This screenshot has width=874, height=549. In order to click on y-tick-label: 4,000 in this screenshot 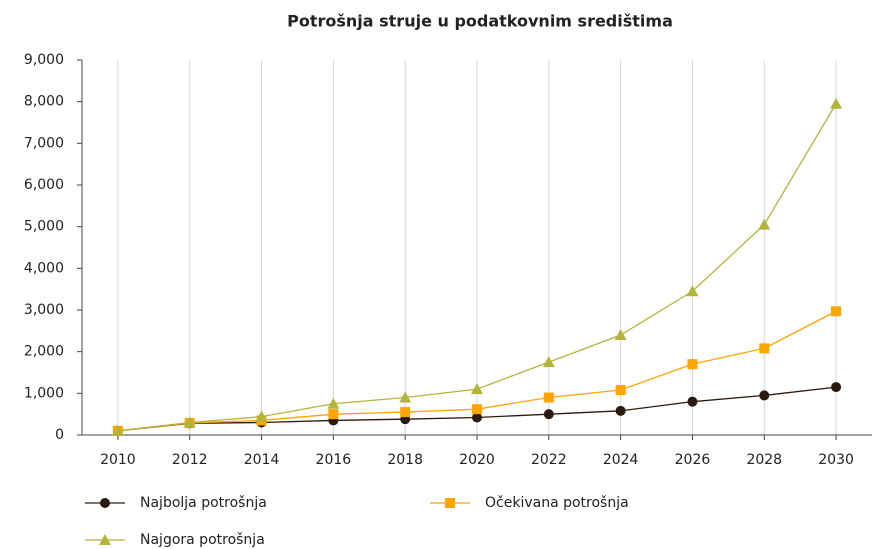, I will do `click(44, 268)`.